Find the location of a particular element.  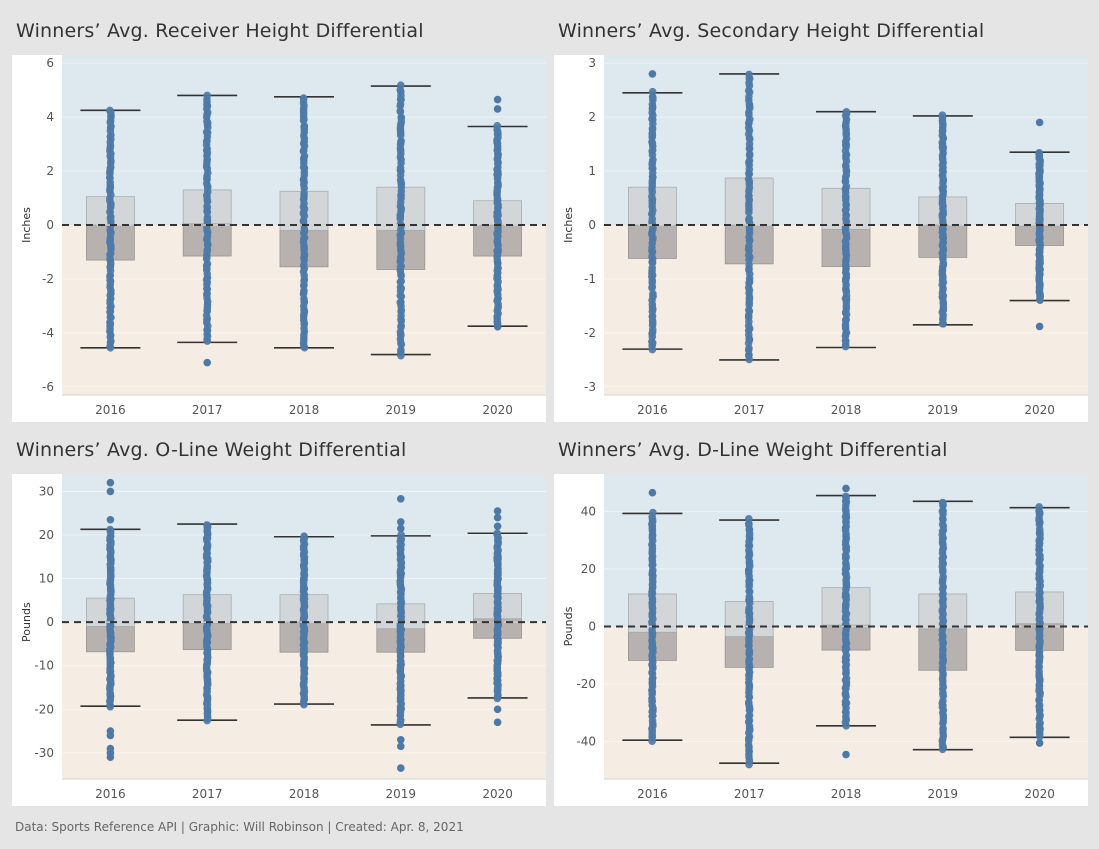

y-tick-label: -40 is located at coordinates (586, 742).